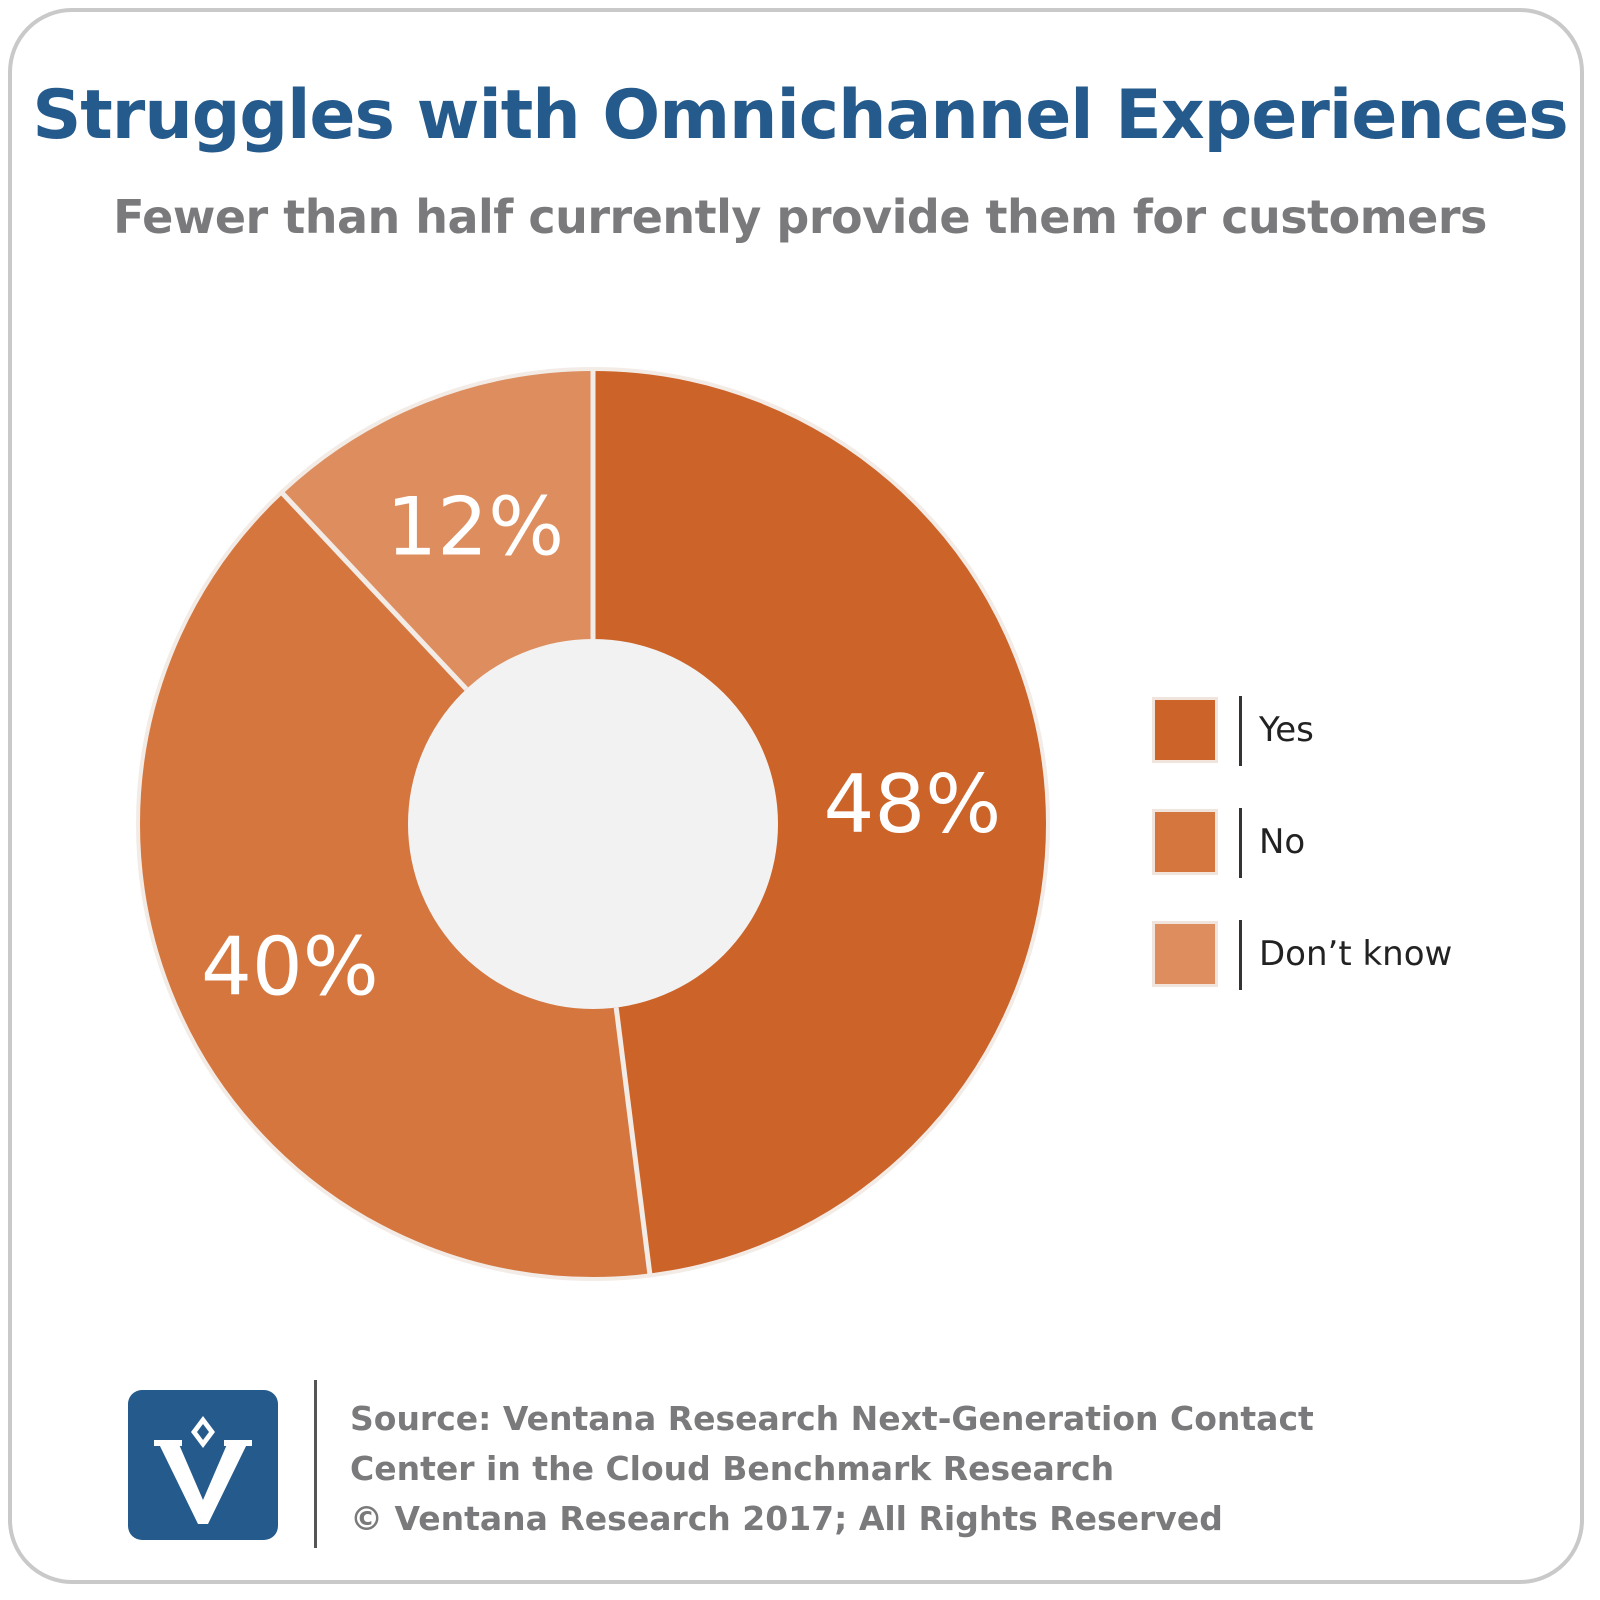 Image resolution: width=1600 pixels, height=1600 pixels. I want to click on legend-label-dont-know: Don’t know, so click(1356, 954).